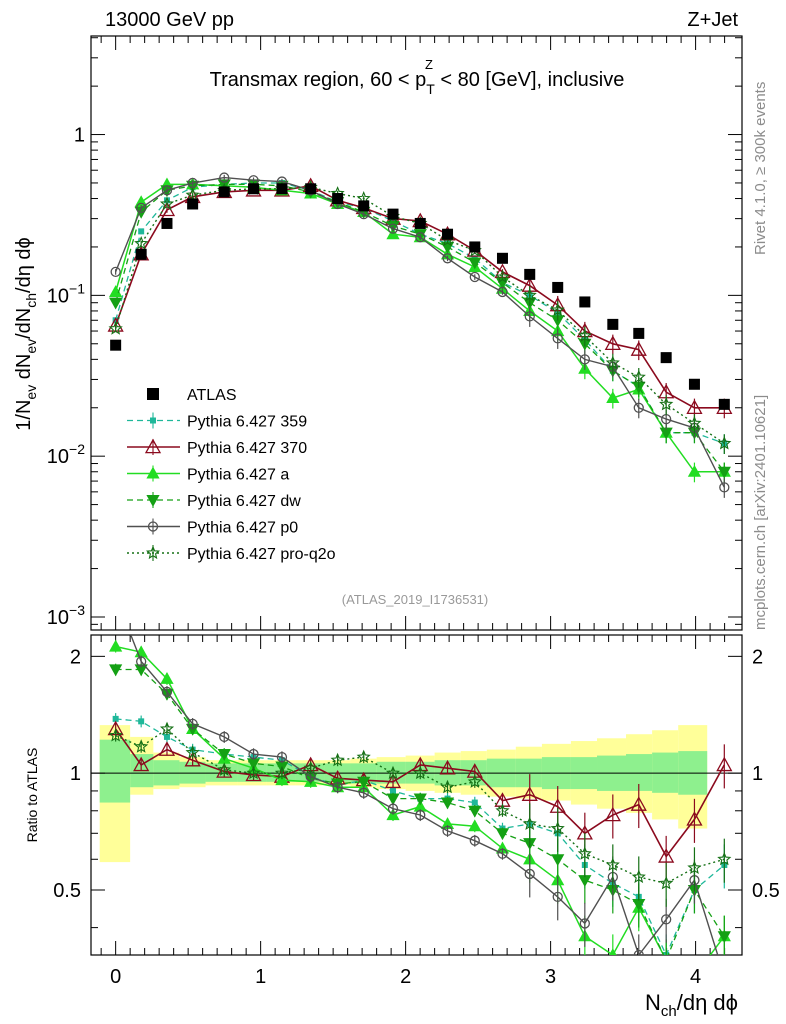  What do you see at coordinates (77, 288) in the screenshot?
I see `main-y-tick-exponent: −1` at bounding box center [77, 288].